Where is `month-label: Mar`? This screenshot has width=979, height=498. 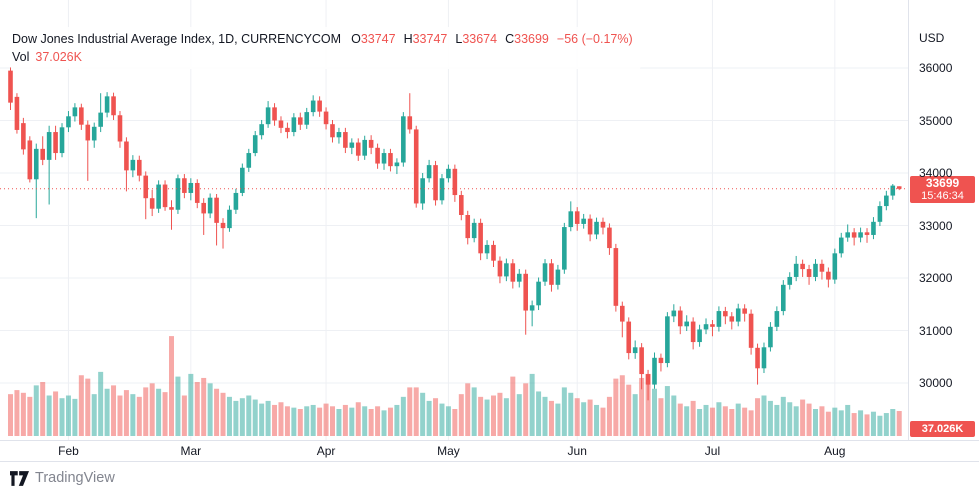
month-label: Mar is located at coordinates (191, 451).